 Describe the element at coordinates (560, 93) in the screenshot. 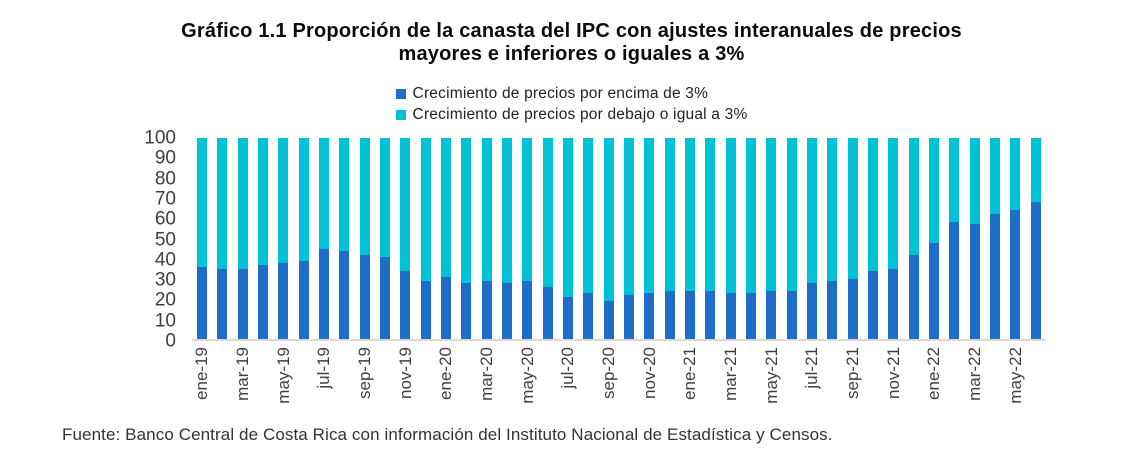

I see `legend-label-above-3: Crecimiento de precios por encima de 3%` at that location.